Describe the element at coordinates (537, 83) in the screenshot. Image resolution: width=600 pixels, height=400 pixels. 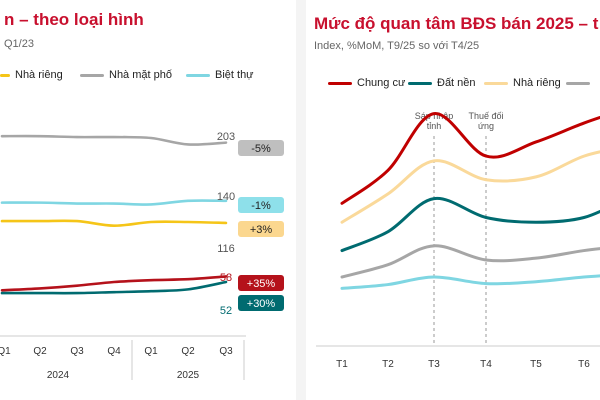
I see `legend-label-nha-rieng-right: Nhà riêng` at that location.